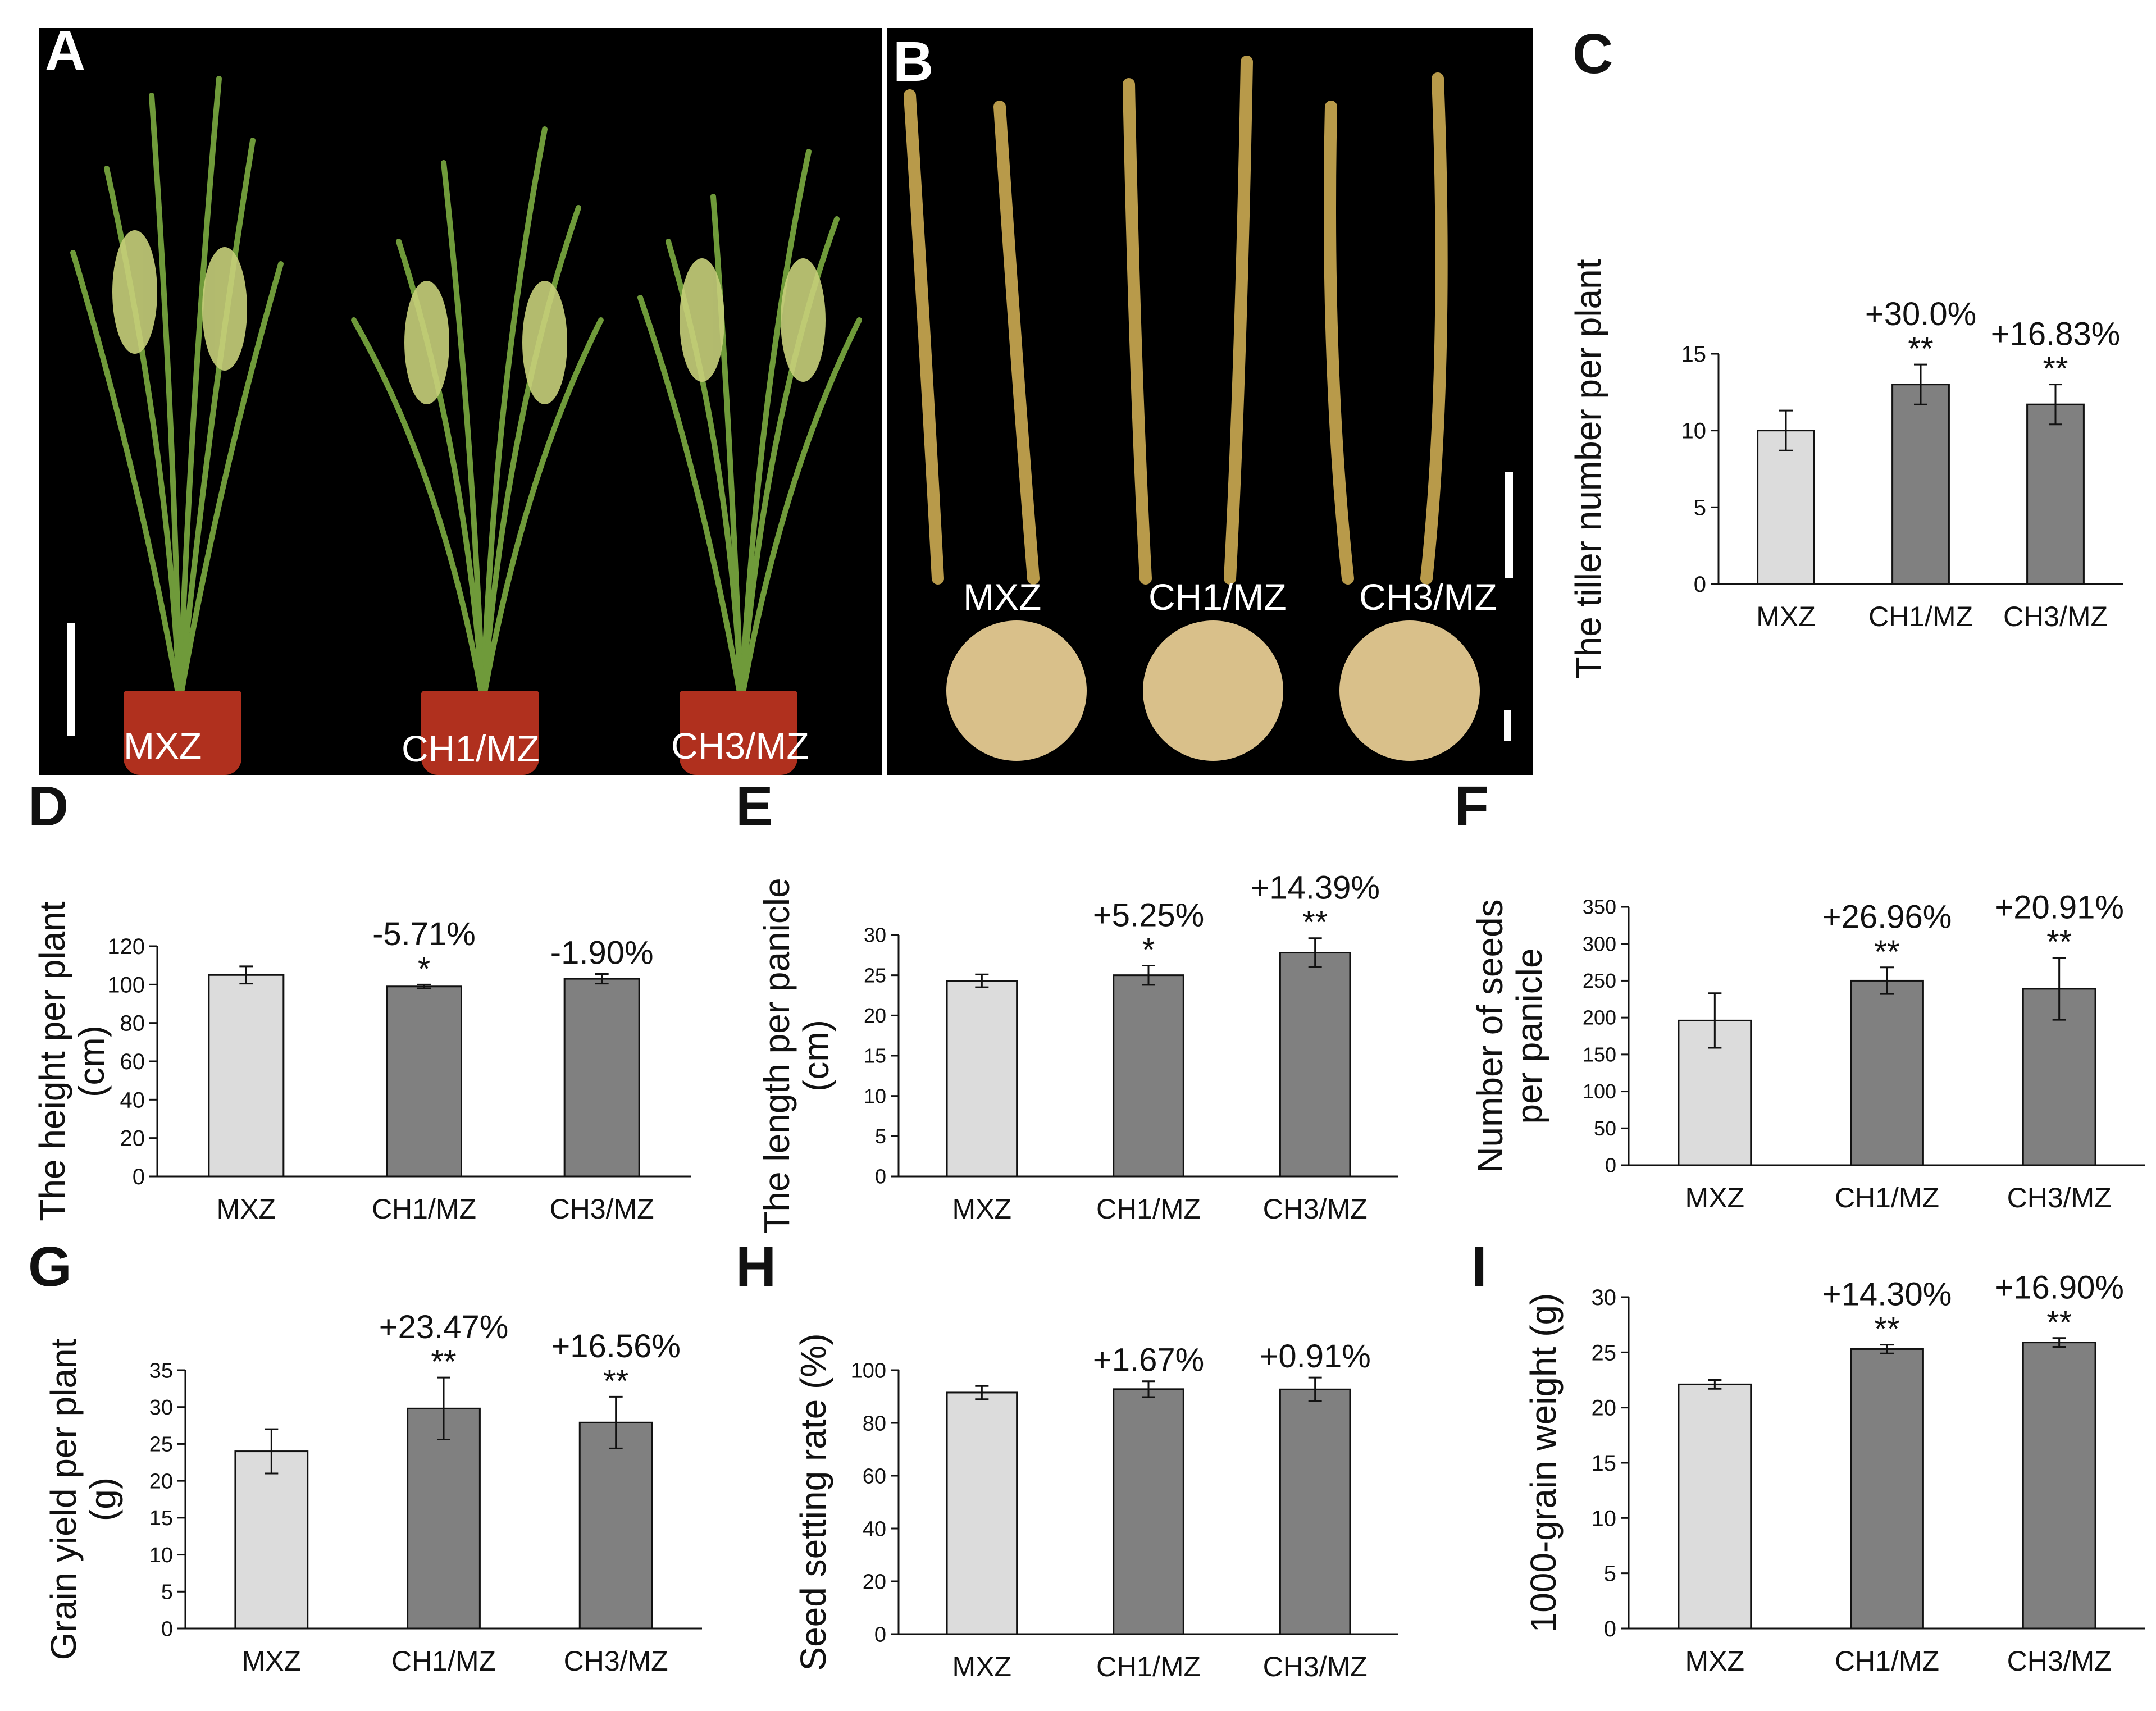 The height and width of the screenshot is (1711, 2156). I want to click on photo-label: CH3/MZ, so click(1428, 597).